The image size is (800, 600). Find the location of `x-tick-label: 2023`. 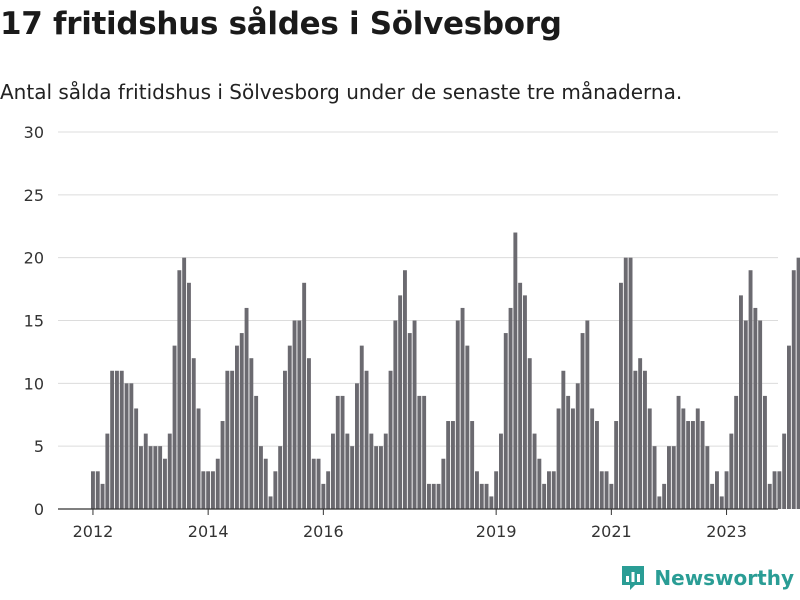

x-tick-label: 2023 is located at coordinates (726, 531).